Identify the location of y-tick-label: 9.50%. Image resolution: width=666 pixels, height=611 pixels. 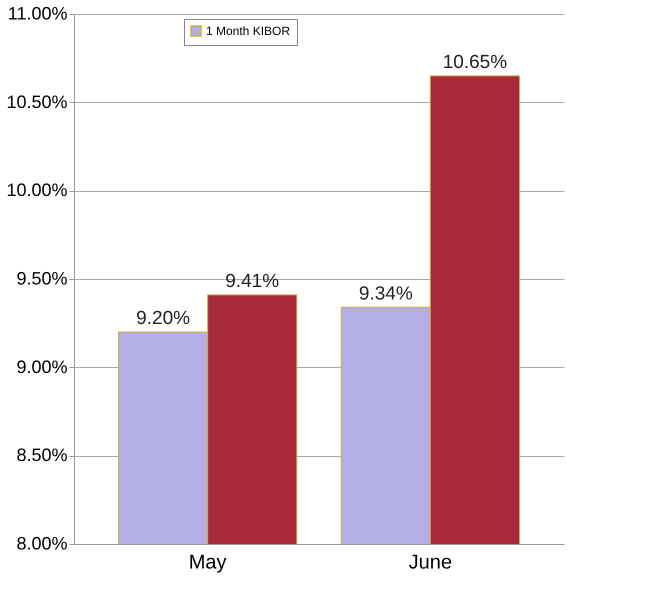
(42, 278).